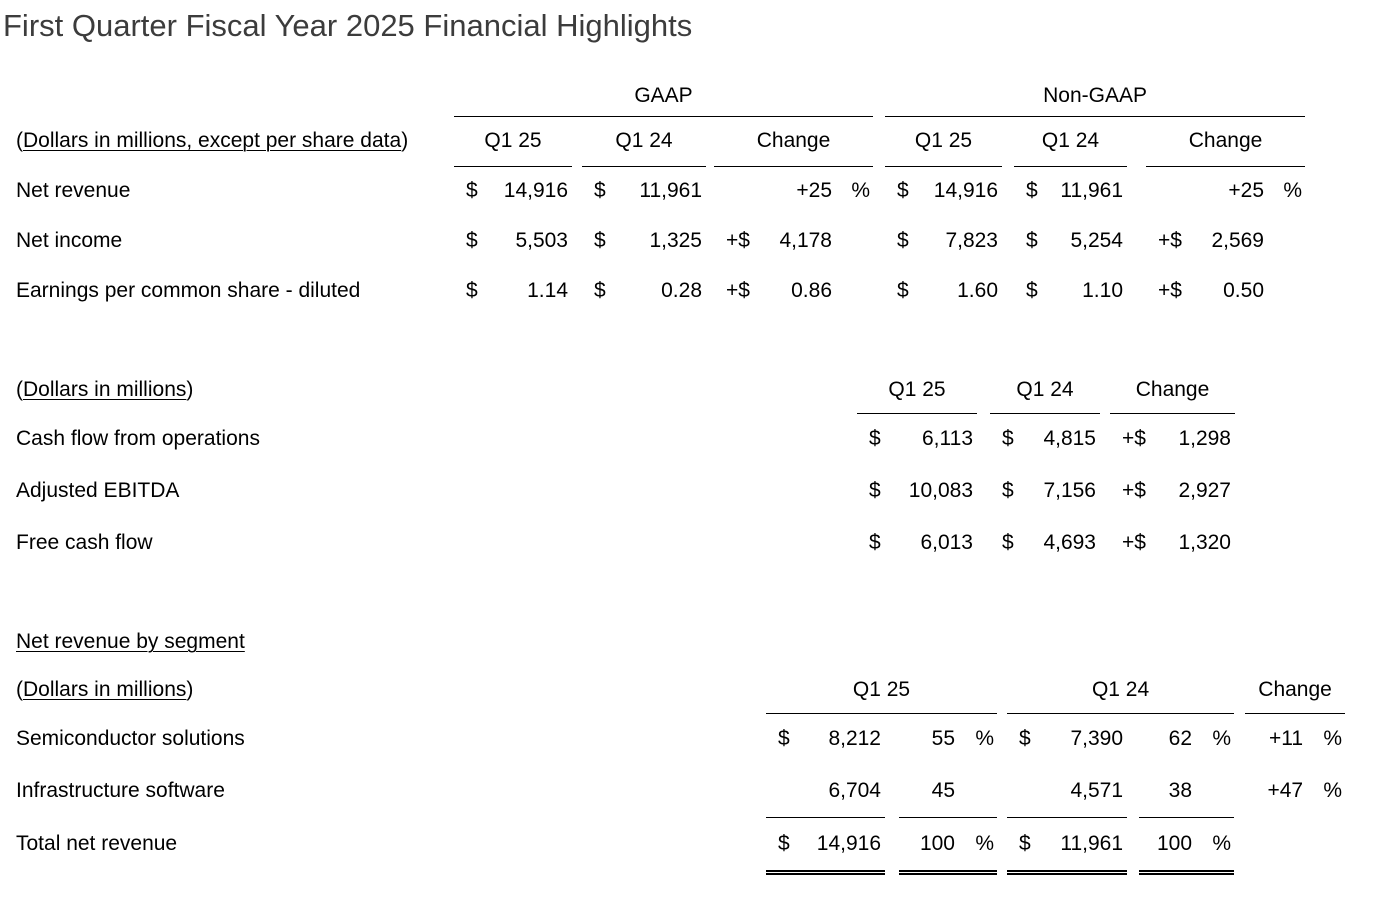  What do you see at coordinates (97, 843) in the screenshot?
I see `row-label: Total net revenue` at bounding box center [97, 843].